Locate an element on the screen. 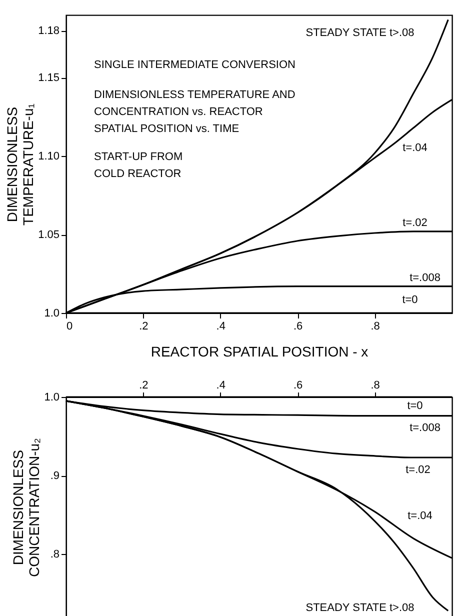  y-tick-label: 1.10 is located at coordinates (49, 156).